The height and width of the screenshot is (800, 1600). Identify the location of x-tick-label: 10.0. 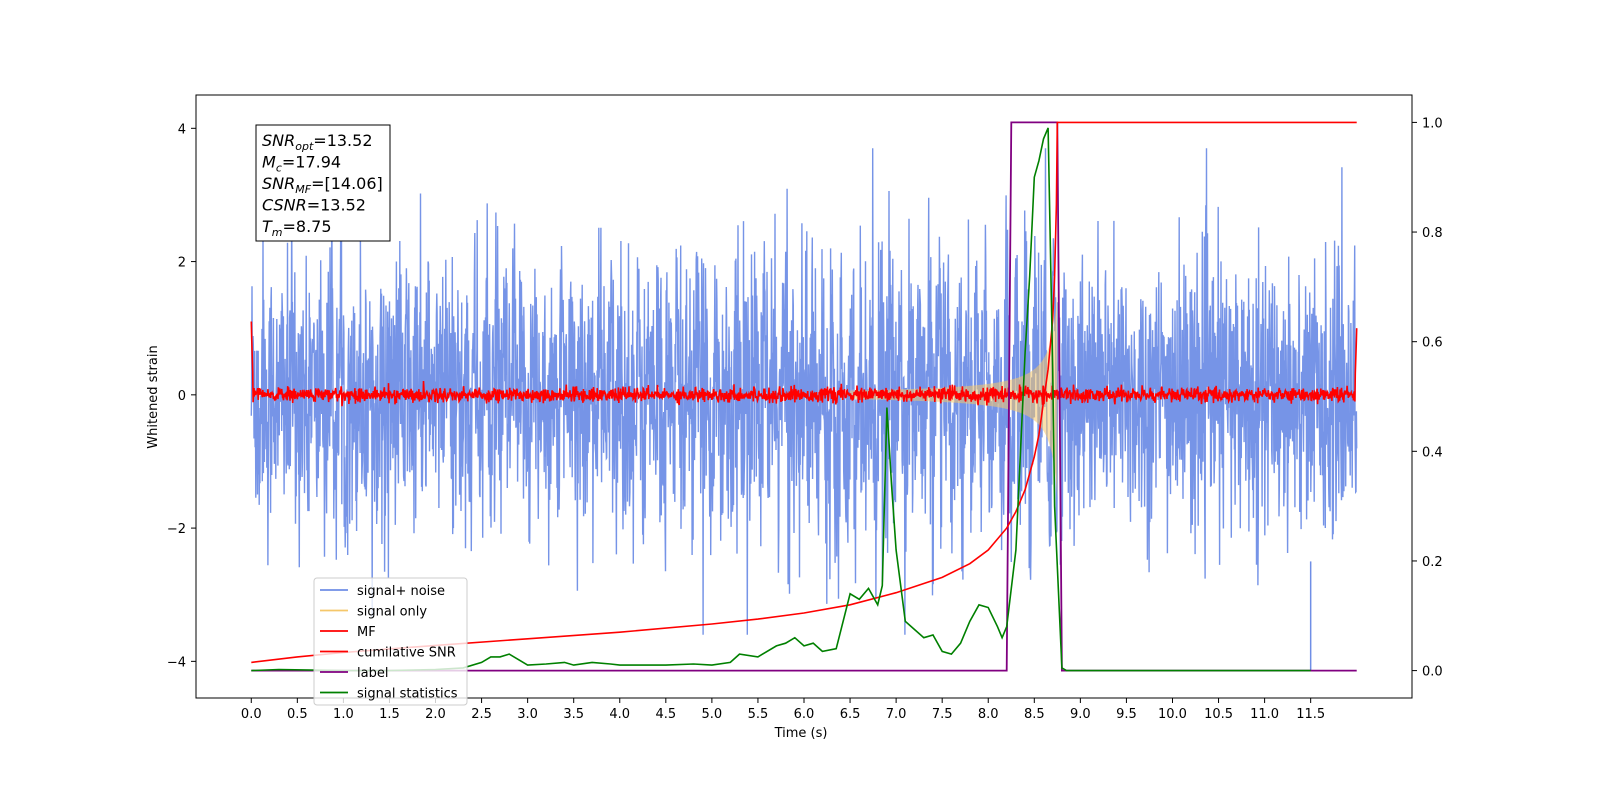
(1172, 714).